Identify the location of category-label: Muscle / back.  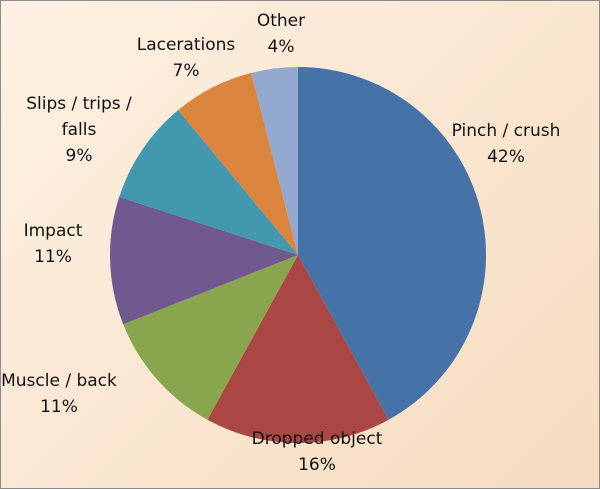
(59, 381).